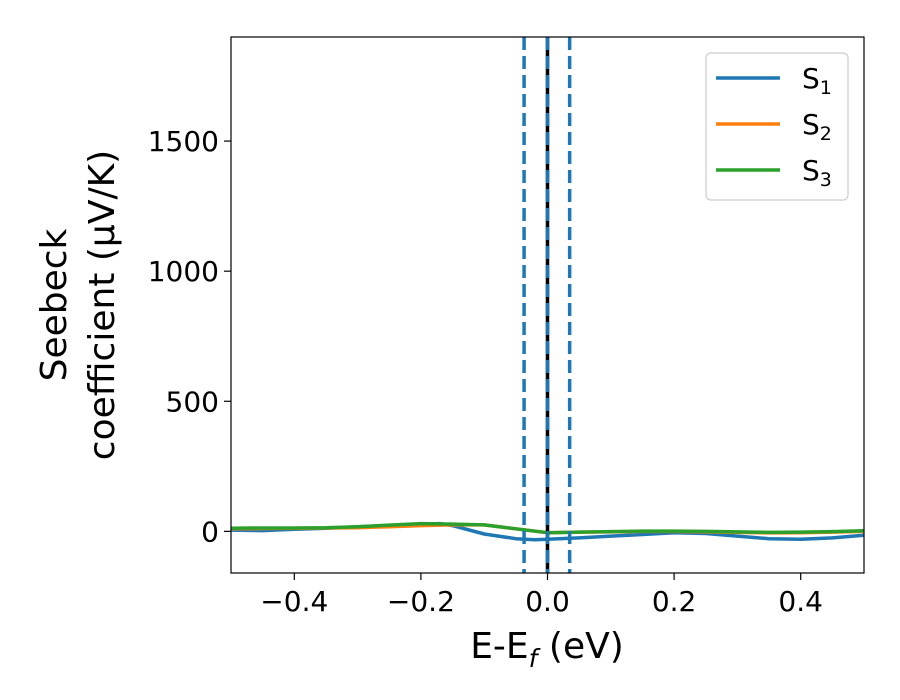  I want to click on legend-box, so click(777, 126).